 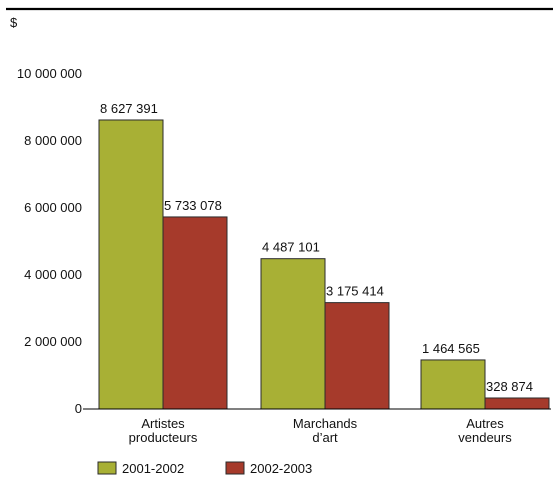 I want to click on category-label: Artistes, so click(x=163, y=423).